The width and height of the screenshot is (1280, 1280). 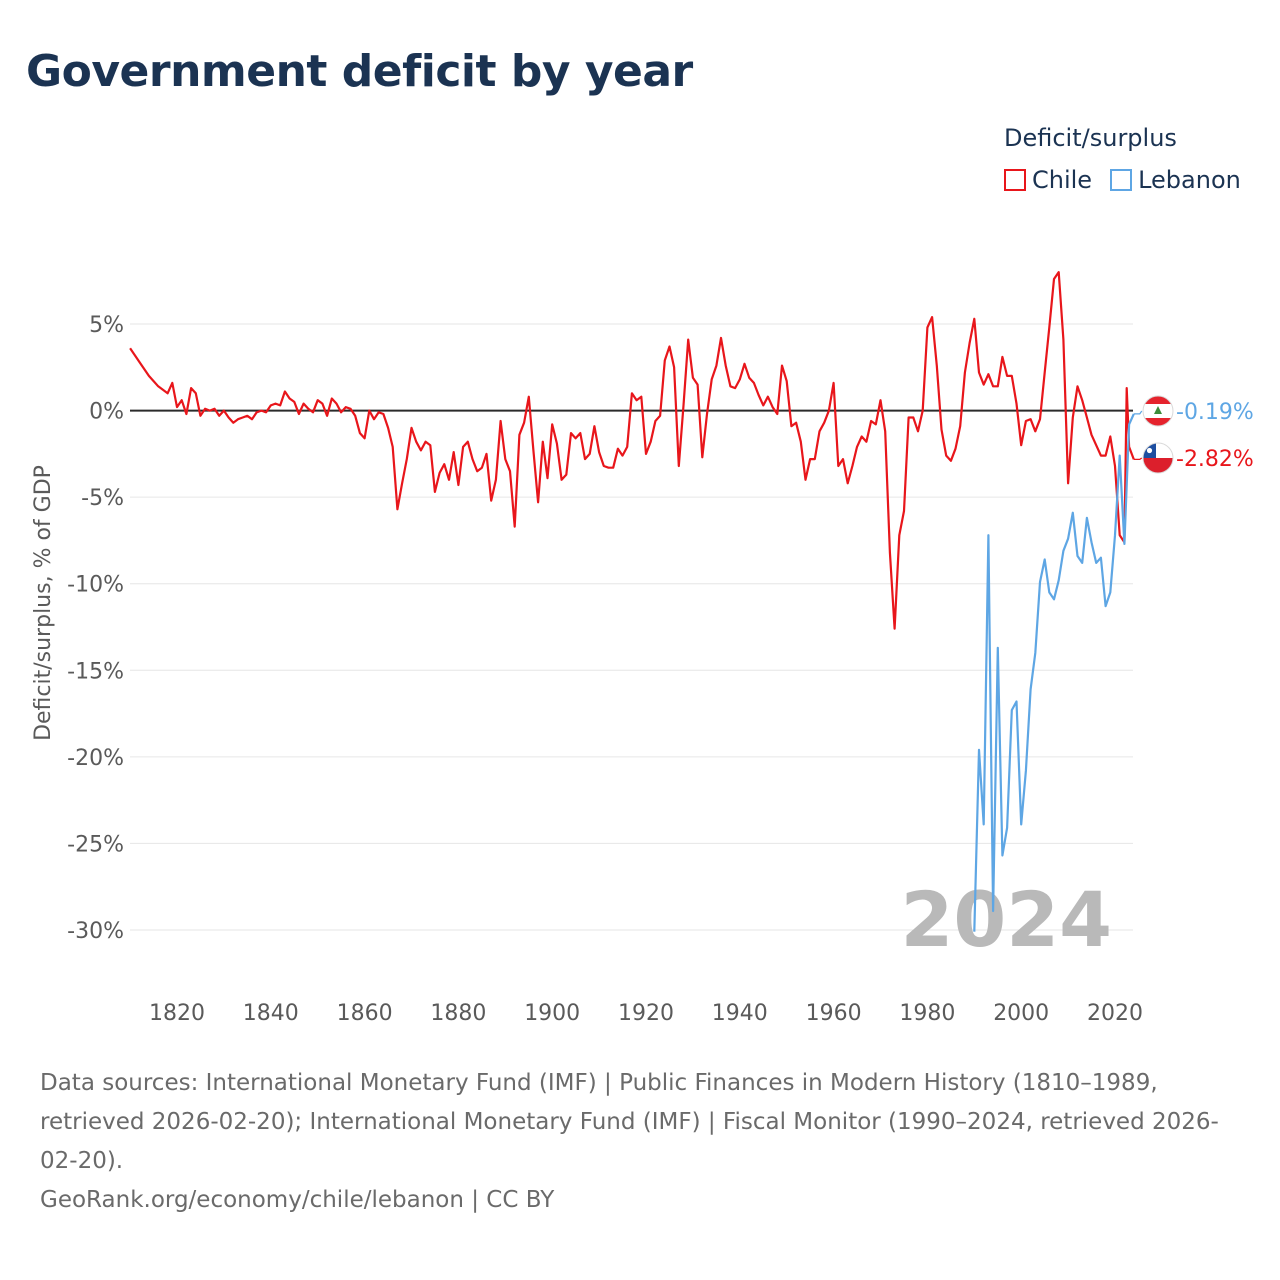 I want to click on y-tick-label: -15%, so click(x=95, y=671).